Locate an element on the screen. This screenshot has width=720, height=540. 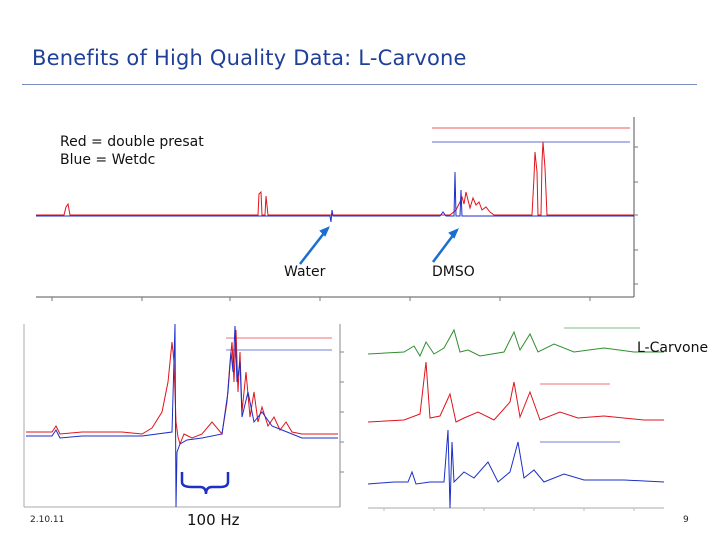
stacked-spectra-right is located at coordinates (516, 419).